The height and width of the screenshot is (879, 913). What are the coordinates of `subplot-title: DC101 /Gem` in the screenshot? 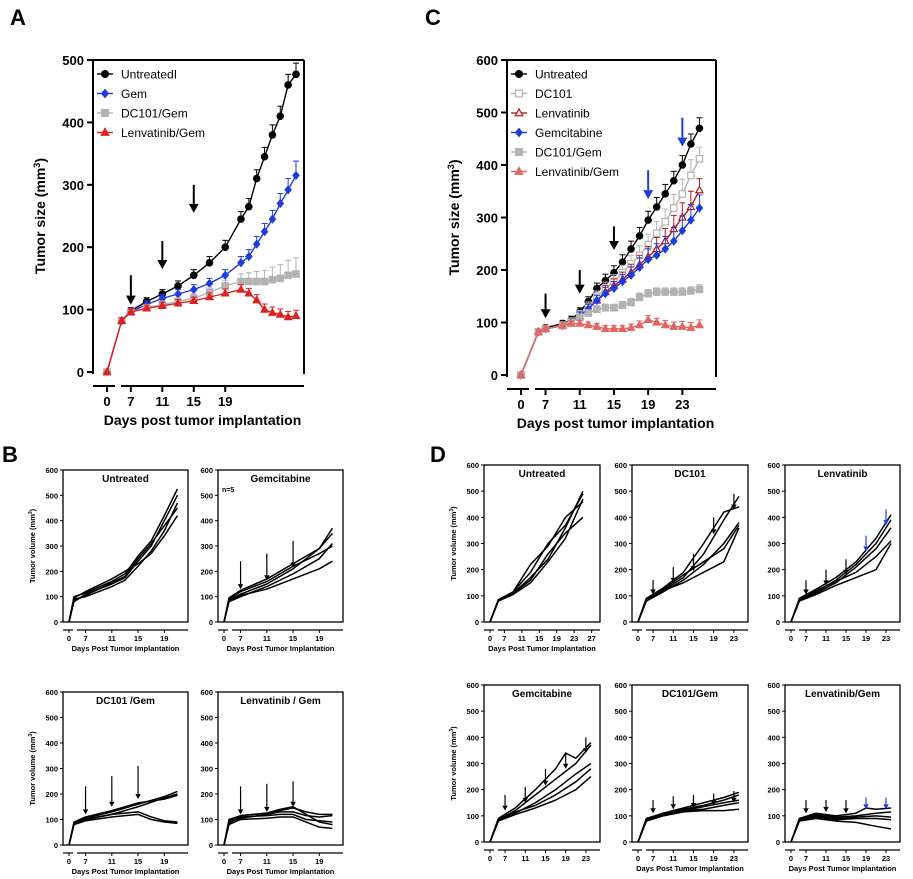 It's located at (125, 701).